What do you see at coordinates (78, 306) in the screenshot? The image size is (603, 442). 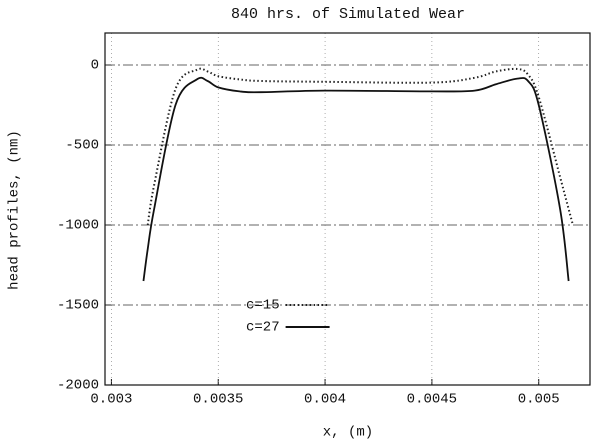 I see `y-tick-label: -1500` at bounding box center [78, 306].